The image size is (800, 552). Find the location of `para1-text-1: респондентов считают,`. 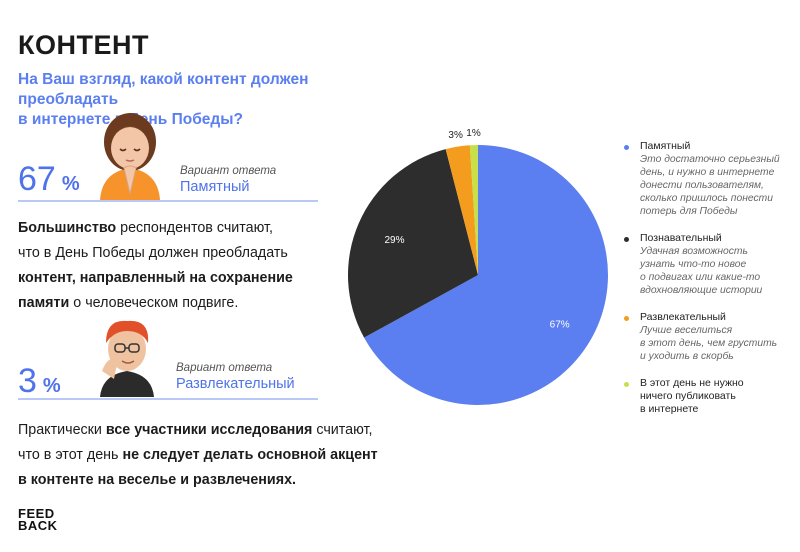

para1-text-1: респондентов считают, is located at coordinates (194, 228).